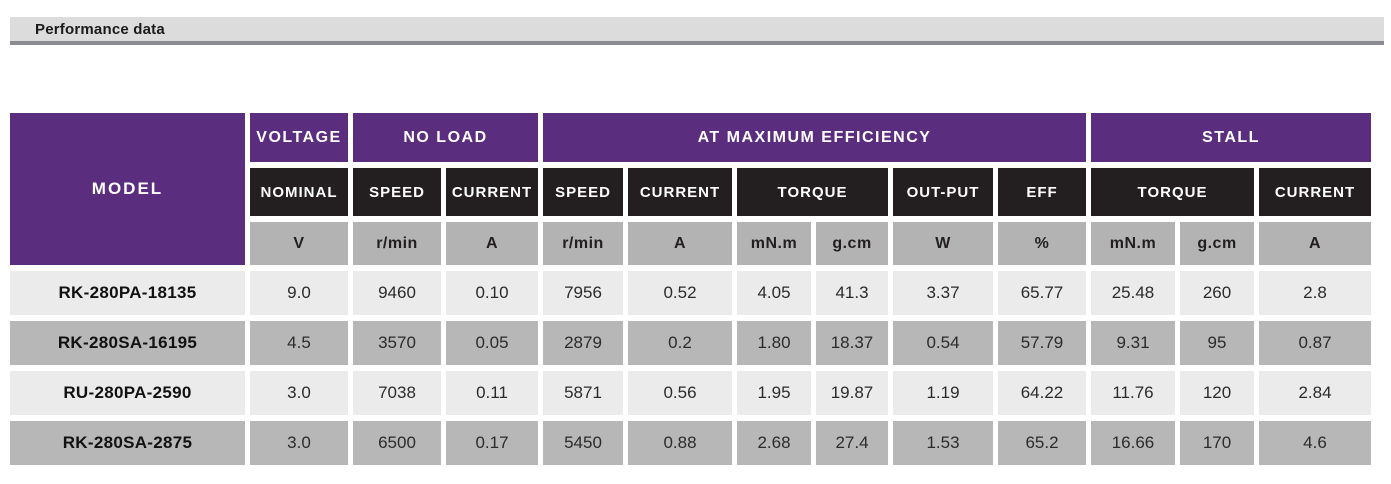  Describe the element at coordinates (1042, 443) in the screenshot. I see `value-cell: 65.2` at that location.